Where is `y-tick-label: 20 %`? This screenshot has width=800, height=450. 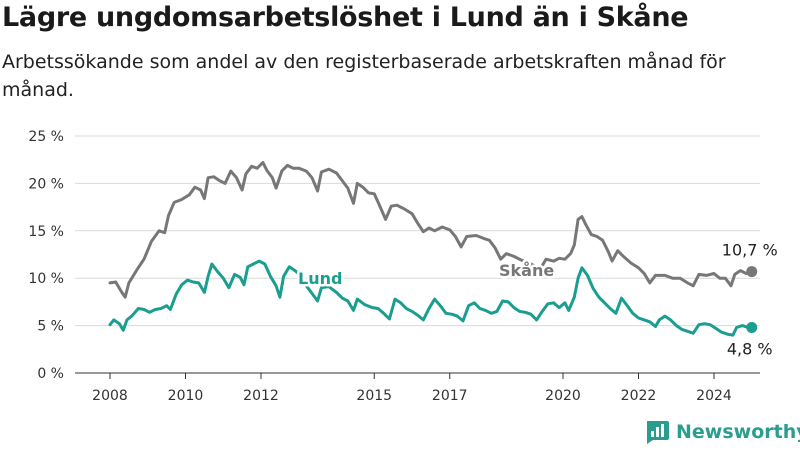 y-tick-label: 20 % is located at coordinates (46, 184).